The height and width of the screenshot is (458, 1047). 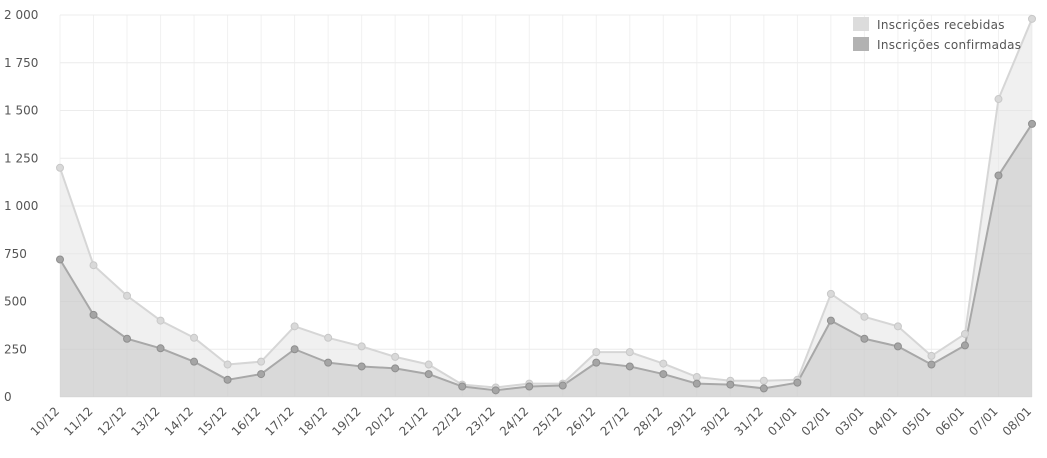 I want to click on x-tick-label: 23/12, so click(x=480, y=421).